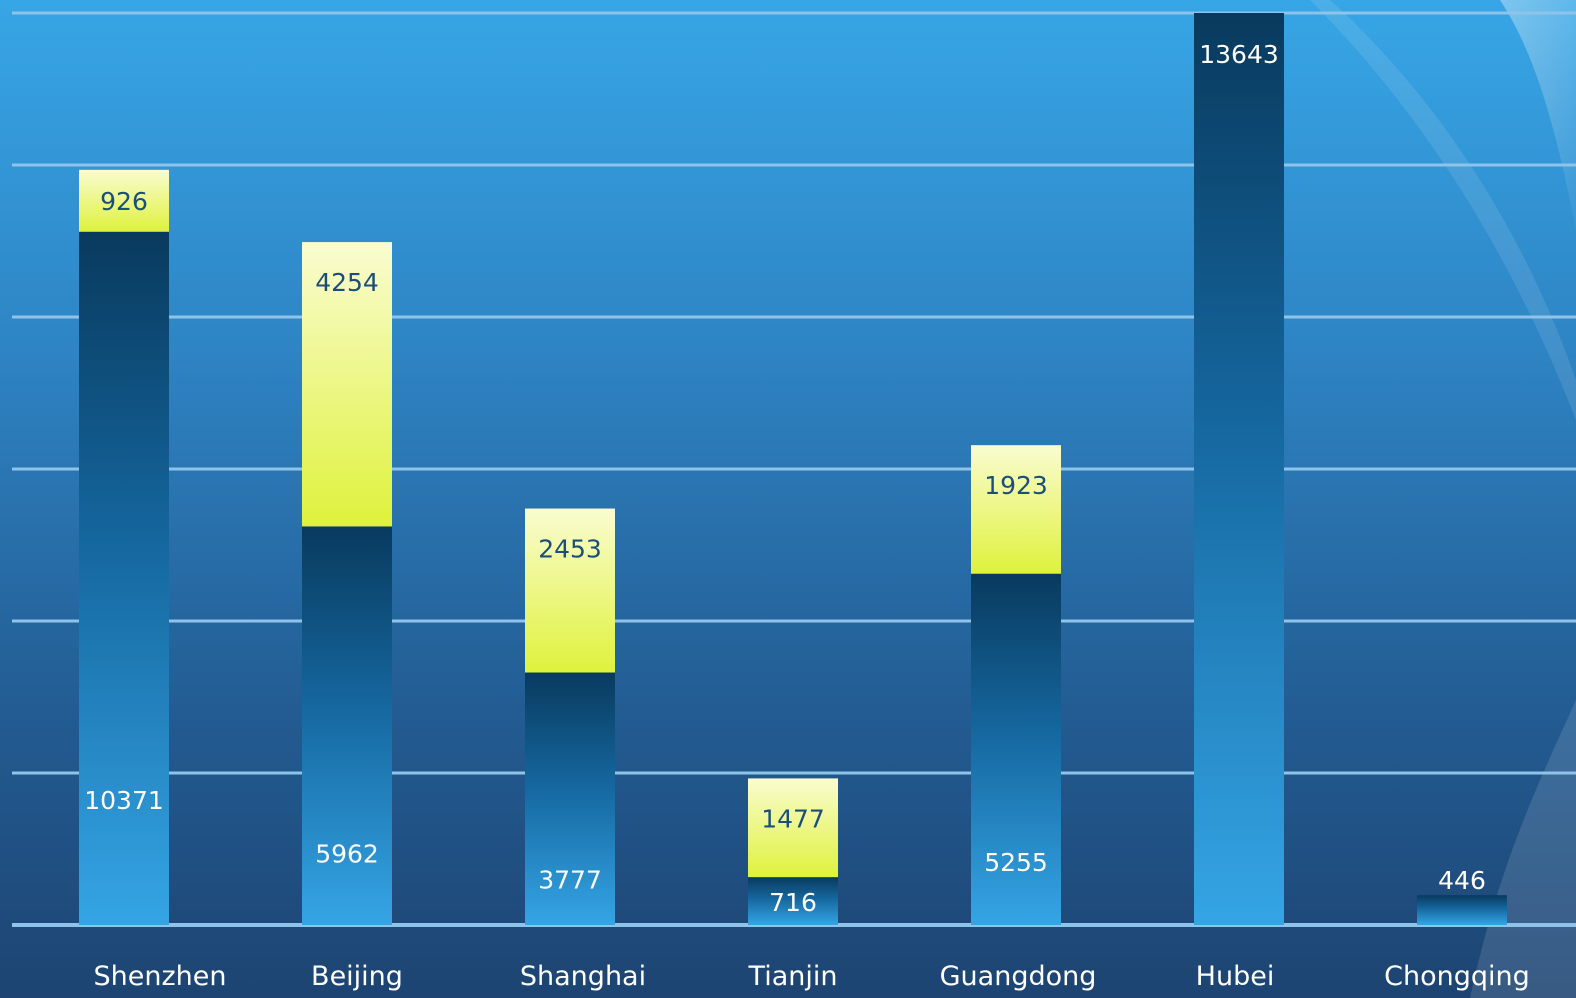 Image resolution: width=1576 pixels, height=998 pixels. Describe the element at coordinates (793, 976) in the screenshot. I see `category-label-tianjin: Tianjin` at that location.